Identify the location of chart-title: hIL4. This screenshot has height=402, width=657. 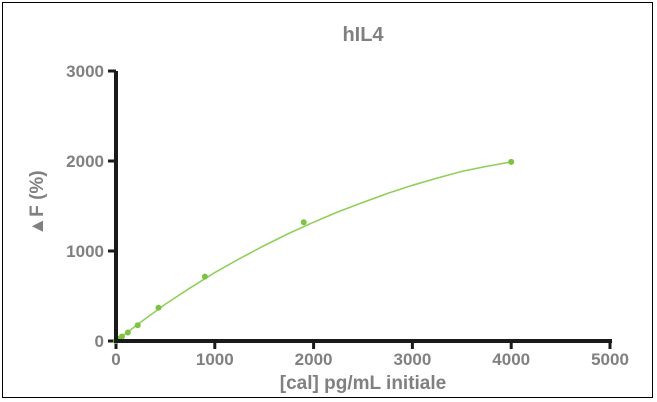
(363, 35).